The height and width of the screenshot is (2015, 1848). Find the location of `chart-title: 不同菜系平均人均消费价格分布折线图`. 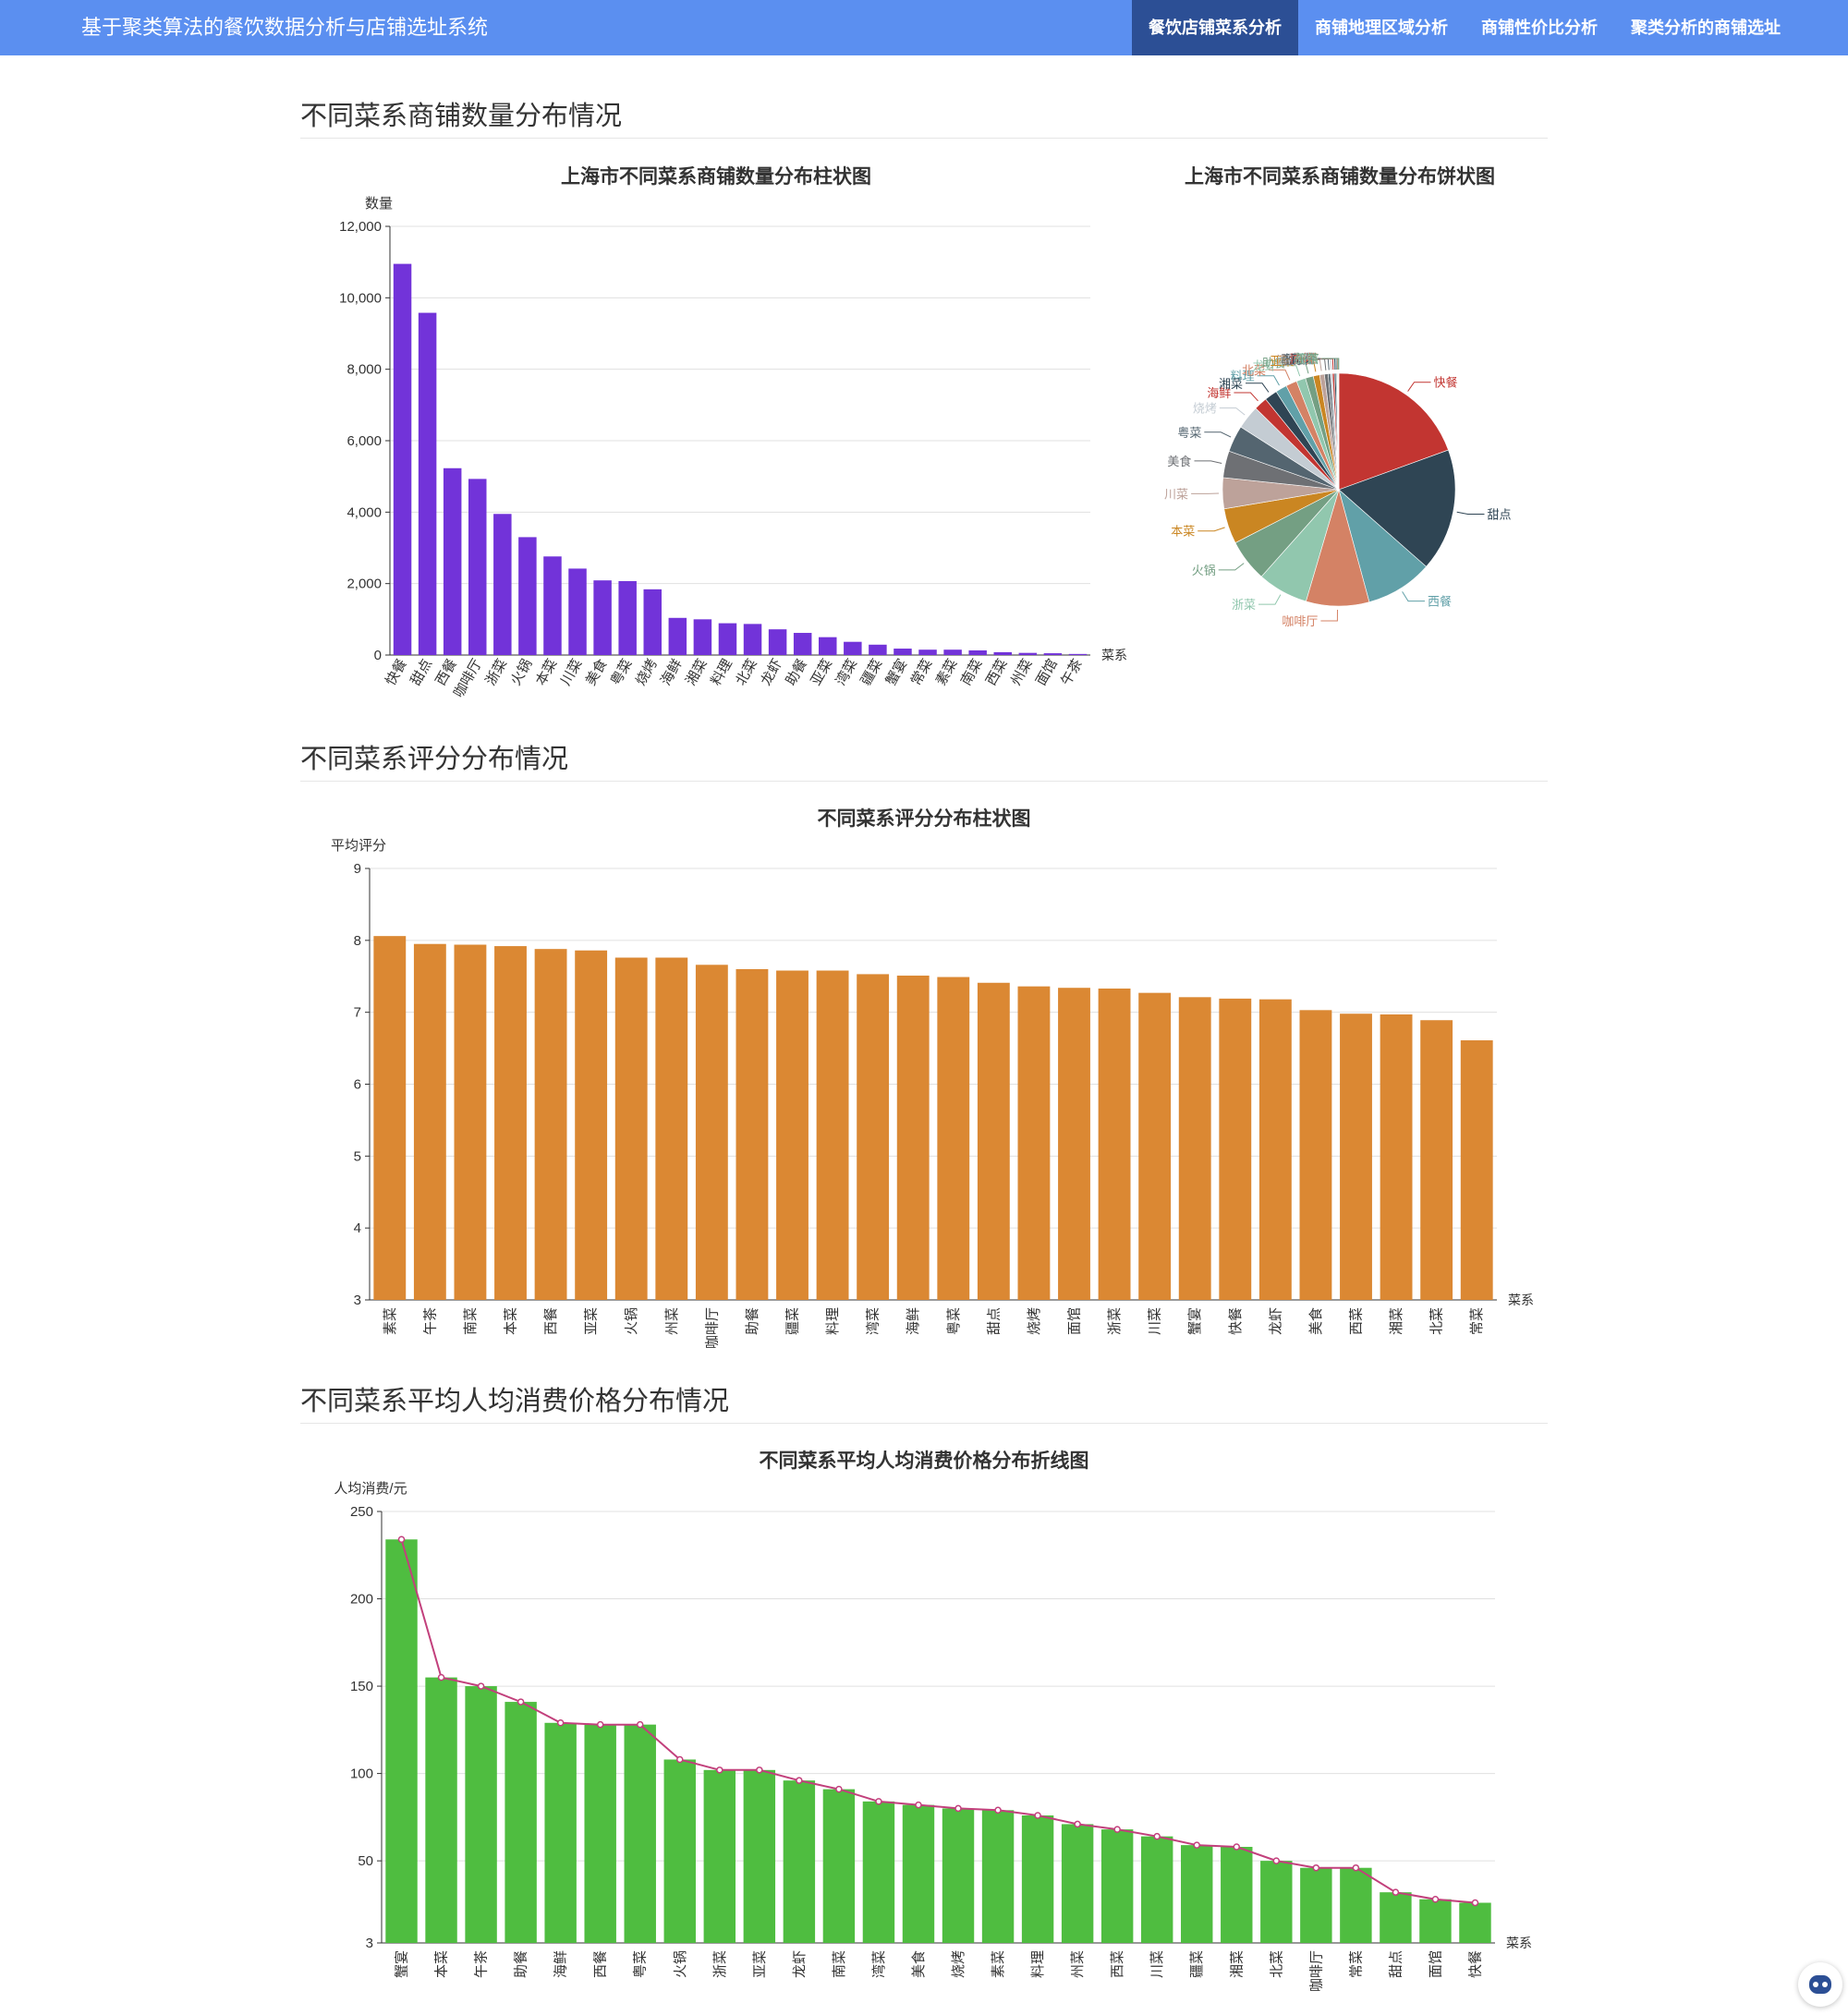

chart-title: 不同菜系平均人均消费价格分布折线图 is located at coordinates (924, 1461).